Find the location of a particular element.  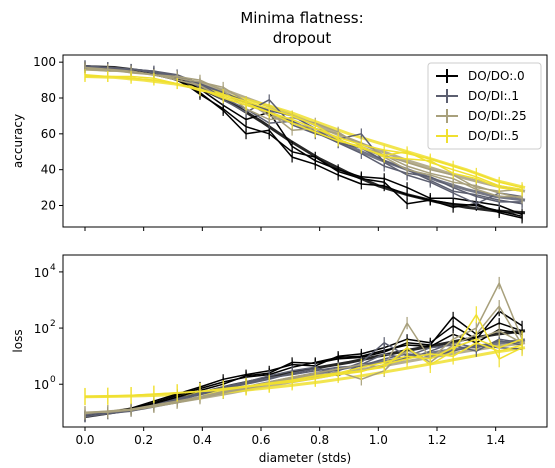

legend-label-do-di-1: DO/DI:.1 is located at coordinates (493, 96).